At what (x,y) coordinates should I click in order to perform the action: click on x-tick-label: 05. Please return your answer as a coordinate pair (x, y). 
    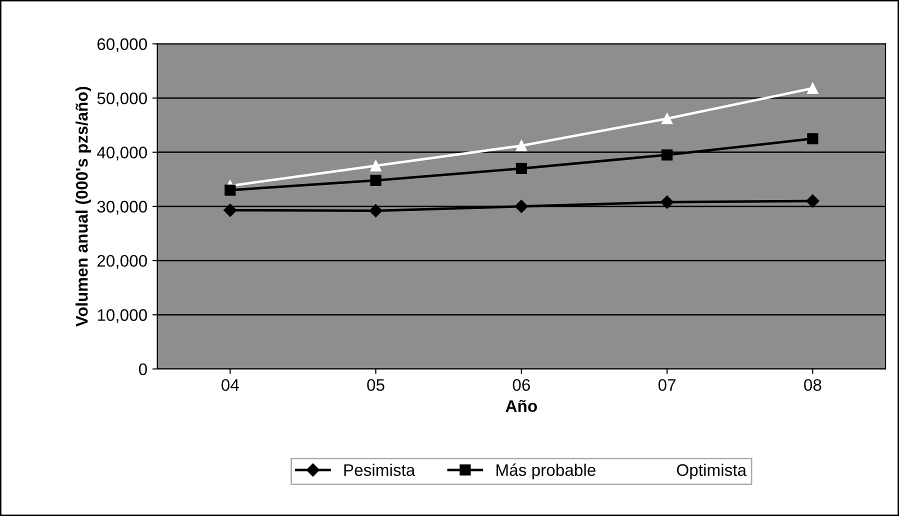
    Looking at the image, I should click on (375, 385).